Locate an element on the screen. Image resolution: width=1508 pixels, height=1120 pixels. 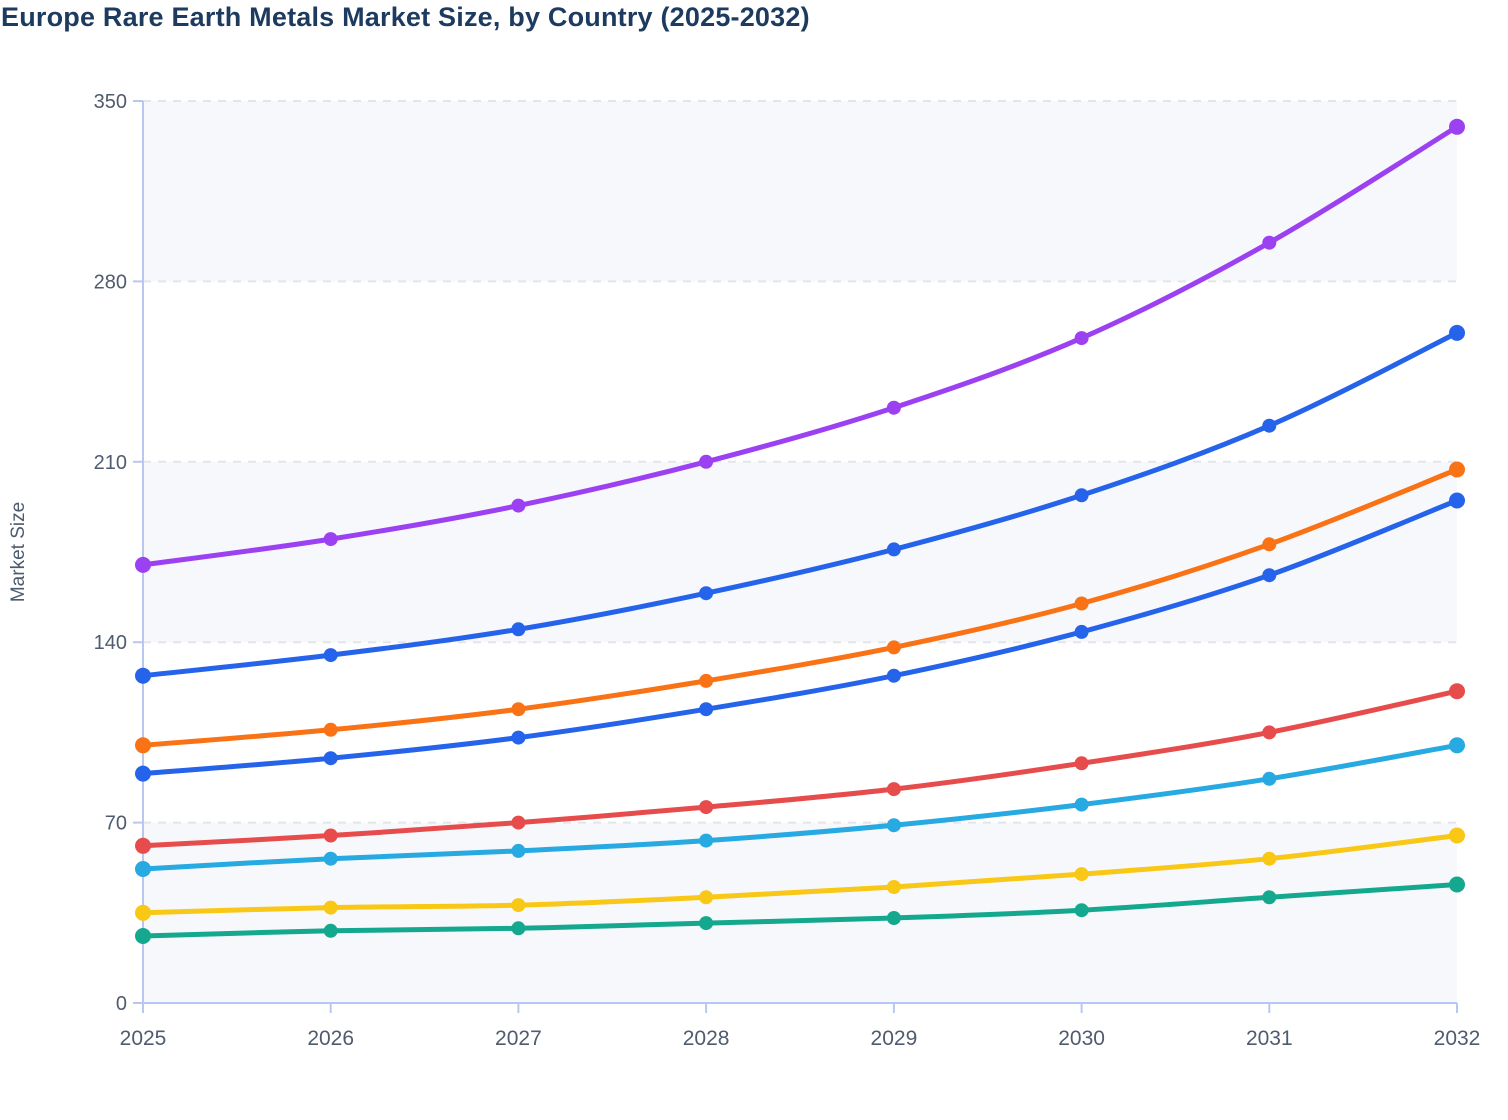
data-point-series-2-blue-2027 is located at coordinates (518, 629).